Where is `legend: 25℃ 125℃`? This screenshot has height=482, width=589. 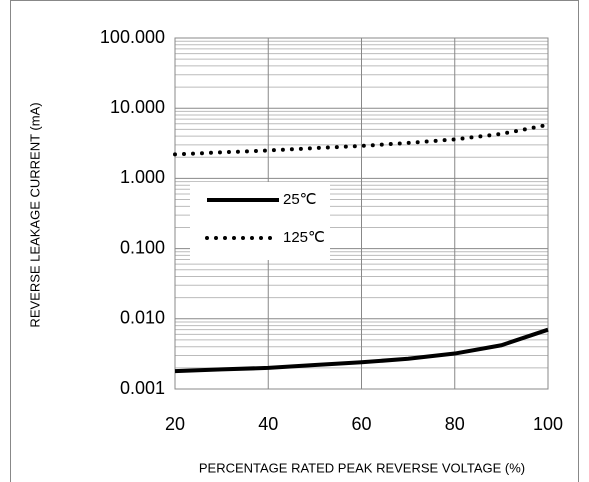 legend: 25℃ 125℃ is located at coordinates (260, 221).